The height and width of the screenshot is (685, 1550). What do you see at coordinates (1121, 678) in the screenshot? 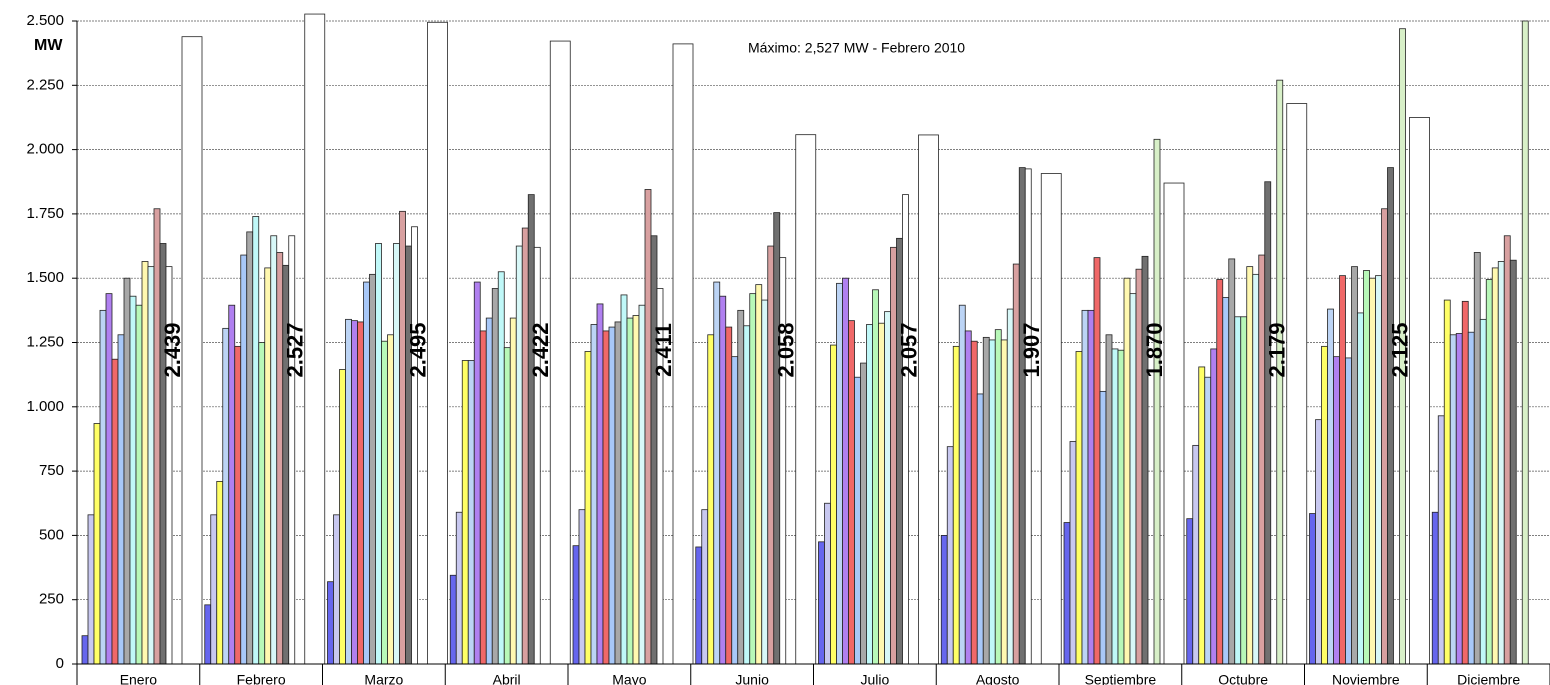
I see `x-tick-label: Septiembre` at bounding box center [1121, 678].